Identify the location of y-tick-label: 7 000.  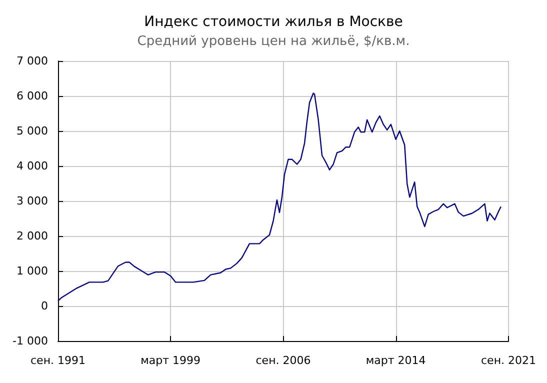
(32, 61).